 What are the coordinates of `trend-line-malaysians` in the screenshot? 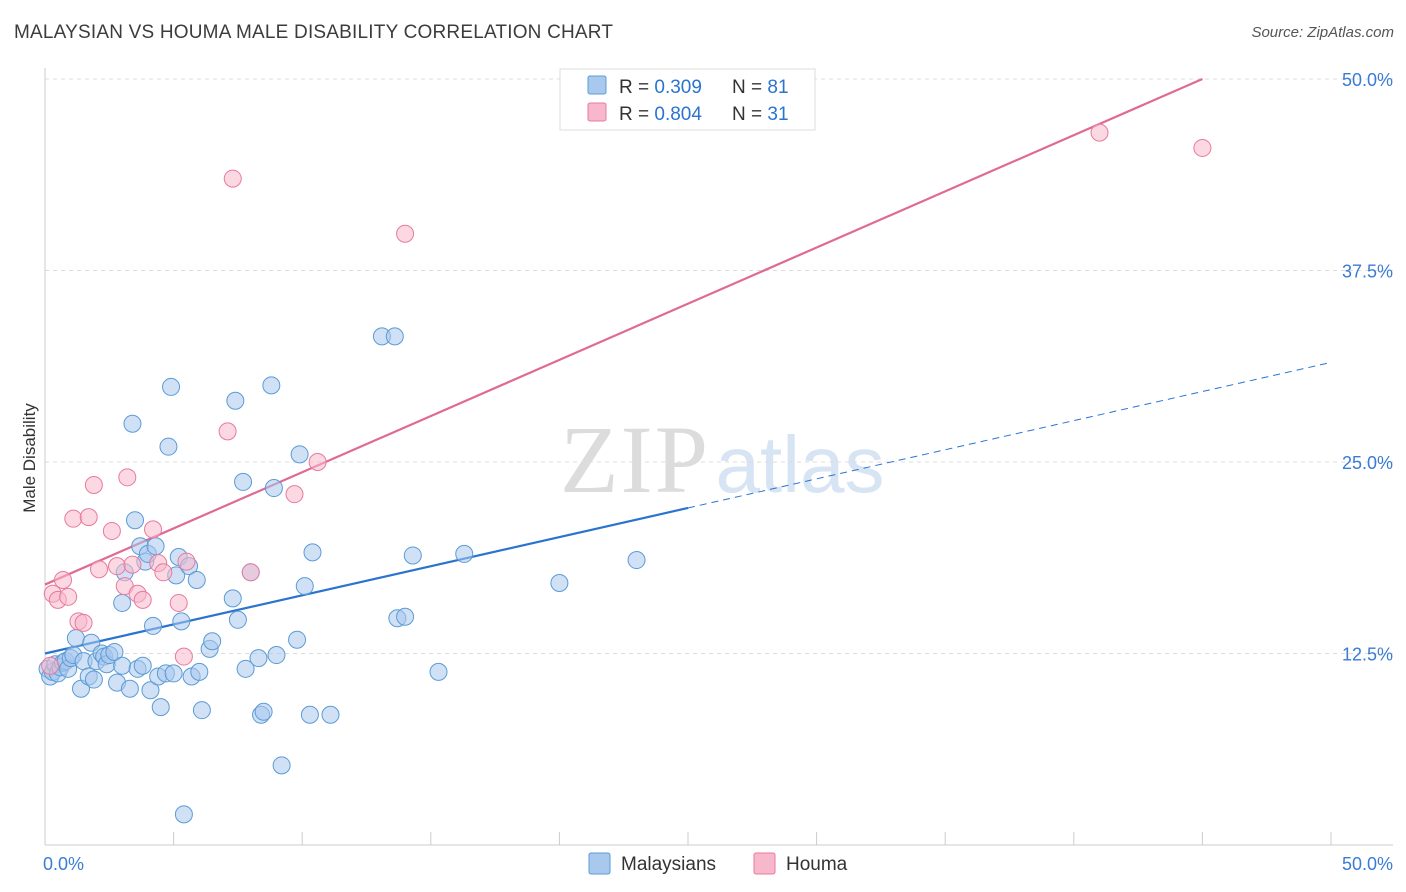 It's located at (366, 580).